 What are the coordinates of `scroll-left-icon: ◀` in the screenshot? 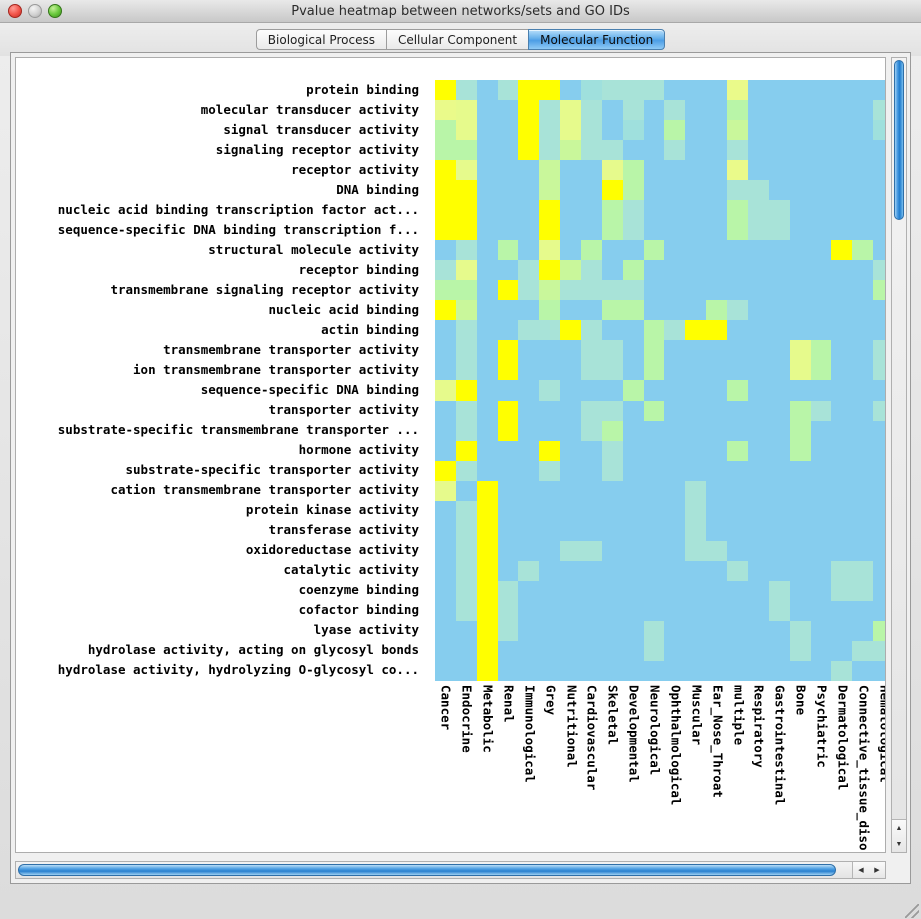 It's located at (861, 870).